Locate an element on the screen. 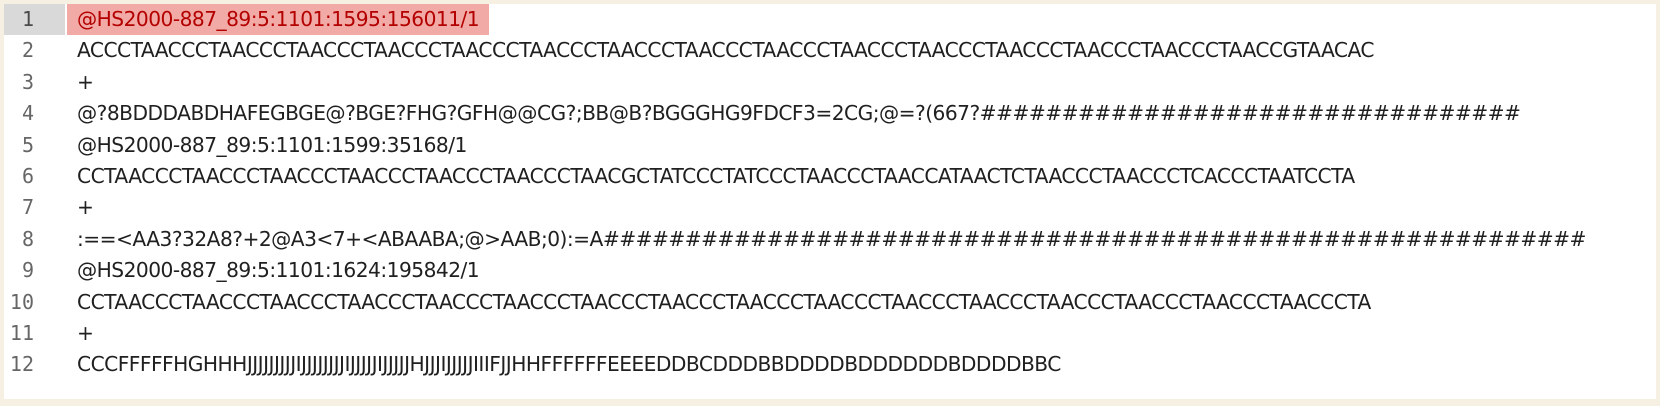 The height and width of the screenshot is (406, 1660). line-number: 7 is located at coordinates (27, 207).